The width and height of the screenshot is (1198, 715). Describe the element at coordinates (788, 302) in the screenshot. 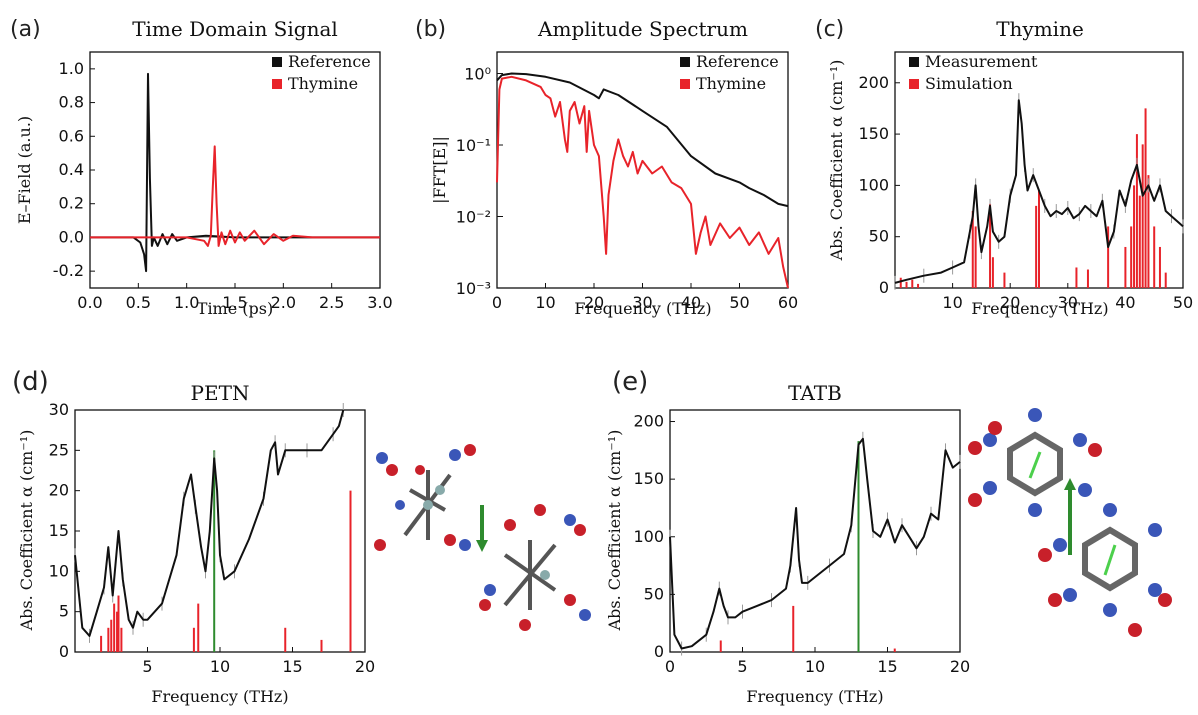

I see `x-tick-label: 60` at that location.